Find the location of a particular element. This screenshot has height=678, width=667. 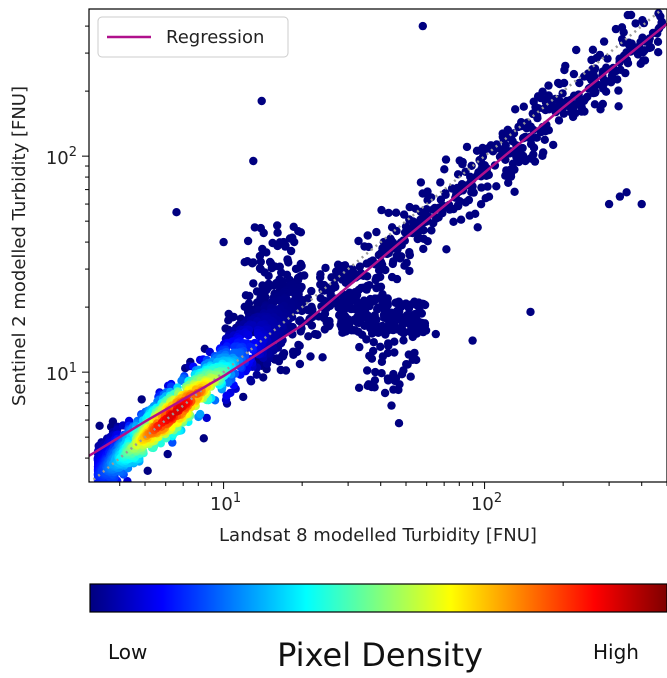

colorbar-low-label: Low is located at coordinates (128, 652).